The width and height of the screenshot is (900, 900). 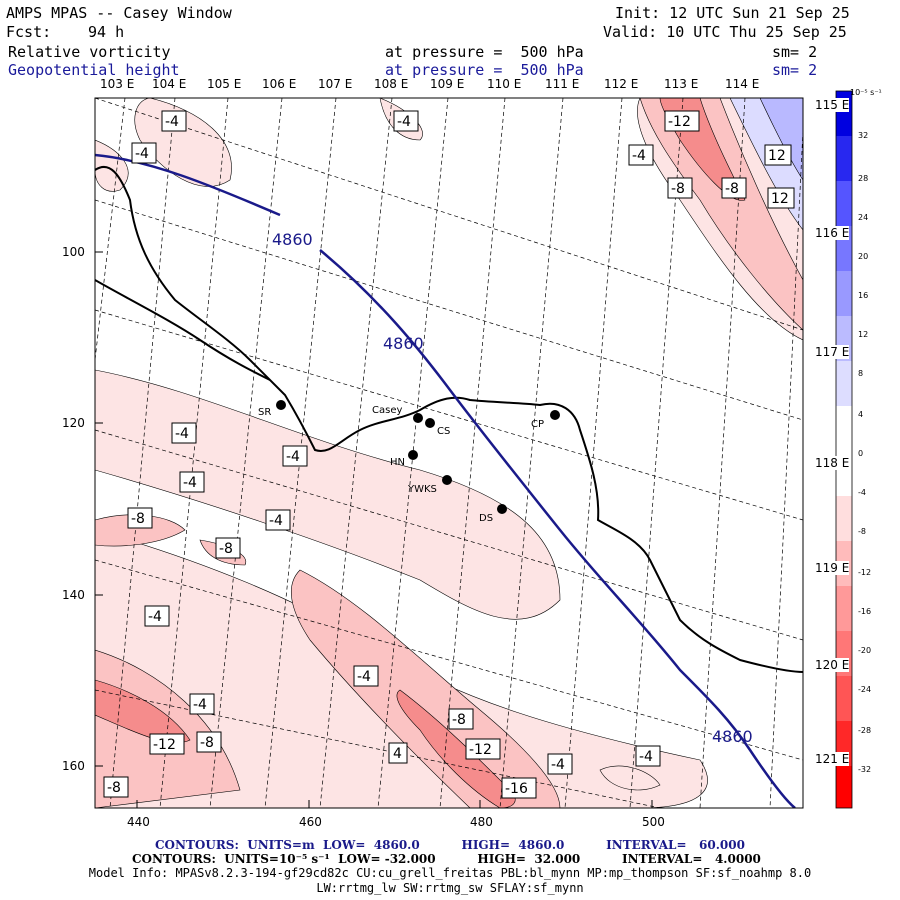 What do you see at coordinates (742, 84) in the screenshot?
I see `lon-label: 114 E` at bounding box center [742, 84].